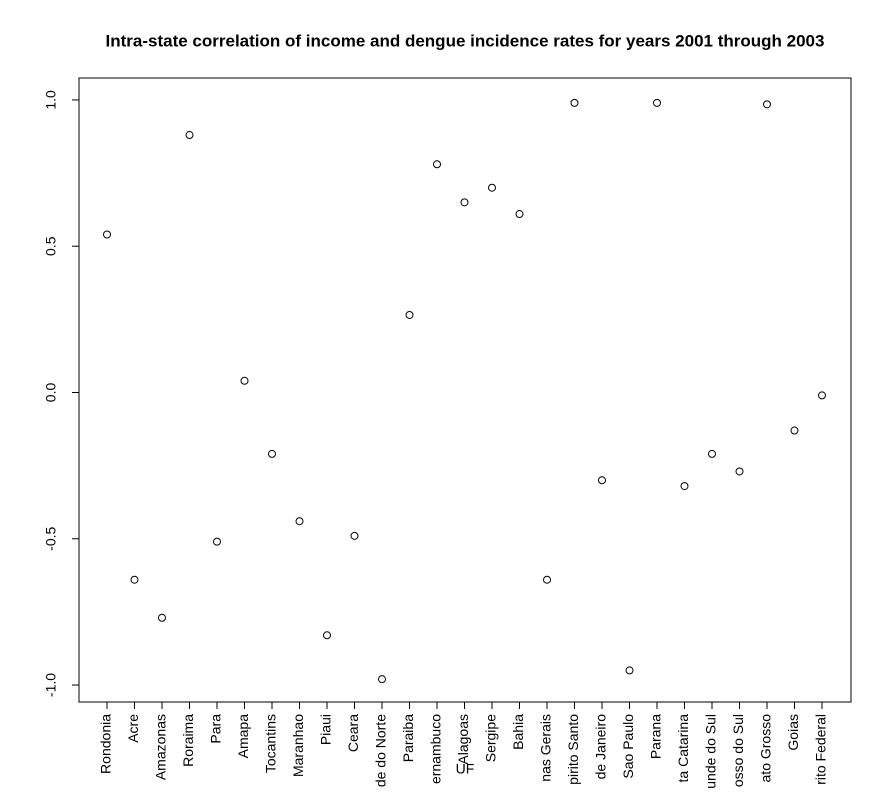  What do you see at coordinates (51, 100) in the screenshot?
I see `y-tick-label: 1.0` at bounding box center [51, 100].